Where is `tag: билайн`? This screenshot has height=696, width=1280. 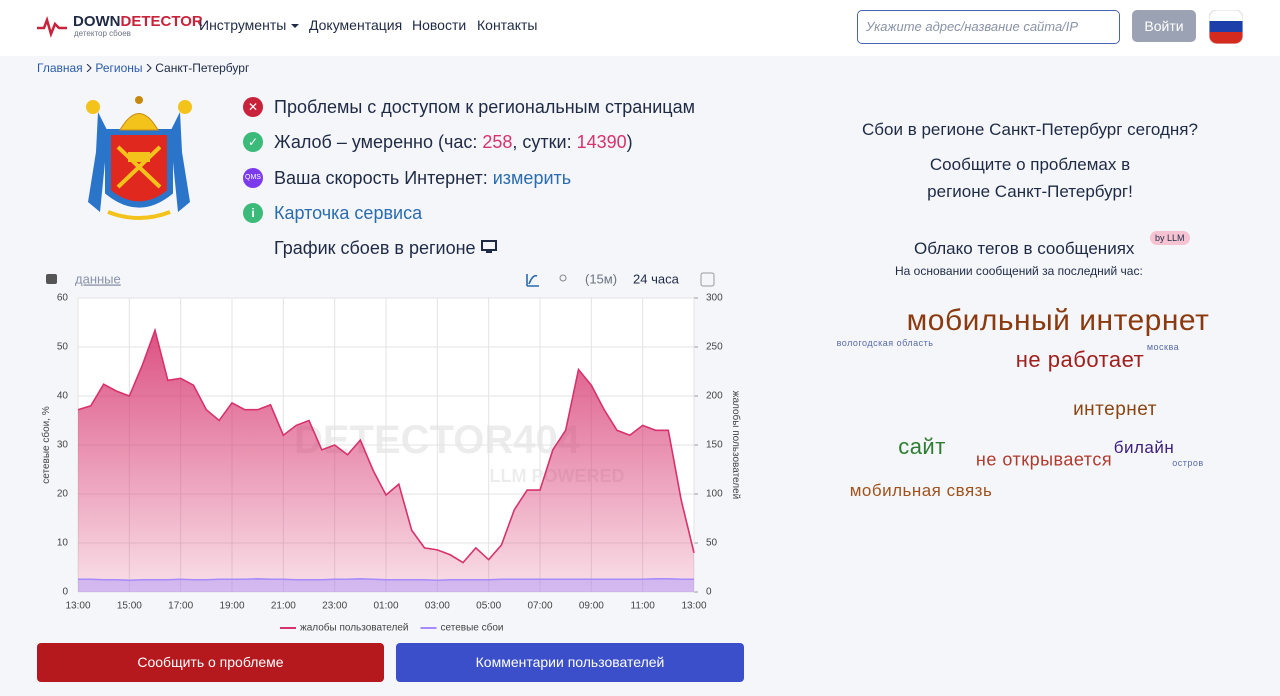
tag: билайн is located at coordinates (1144, 447).